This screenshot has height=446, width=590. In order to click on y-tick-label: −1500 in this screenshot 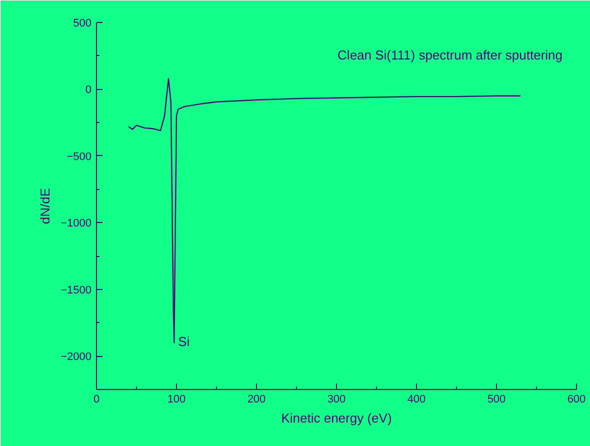, I will do `click(76, 290)`.